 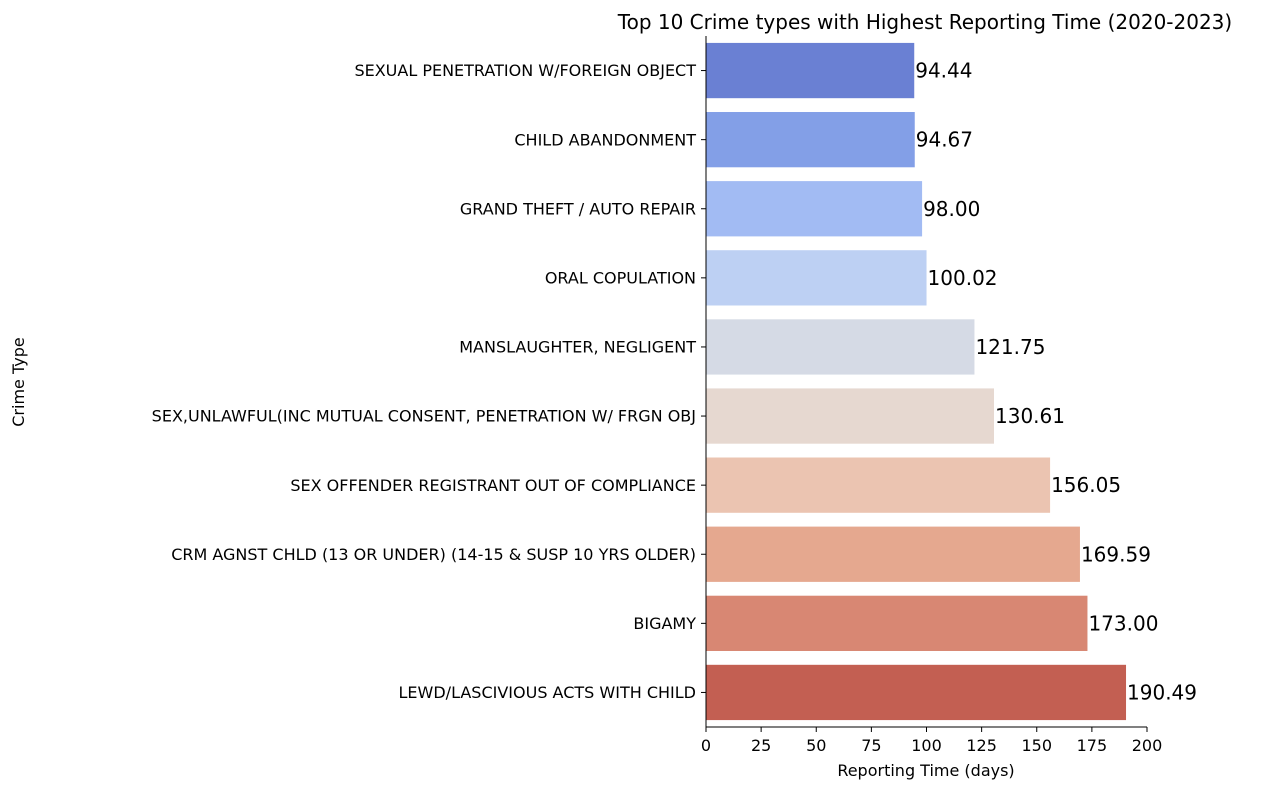 I want to click on x-tick-label: 125, so click(x=981, y=745).